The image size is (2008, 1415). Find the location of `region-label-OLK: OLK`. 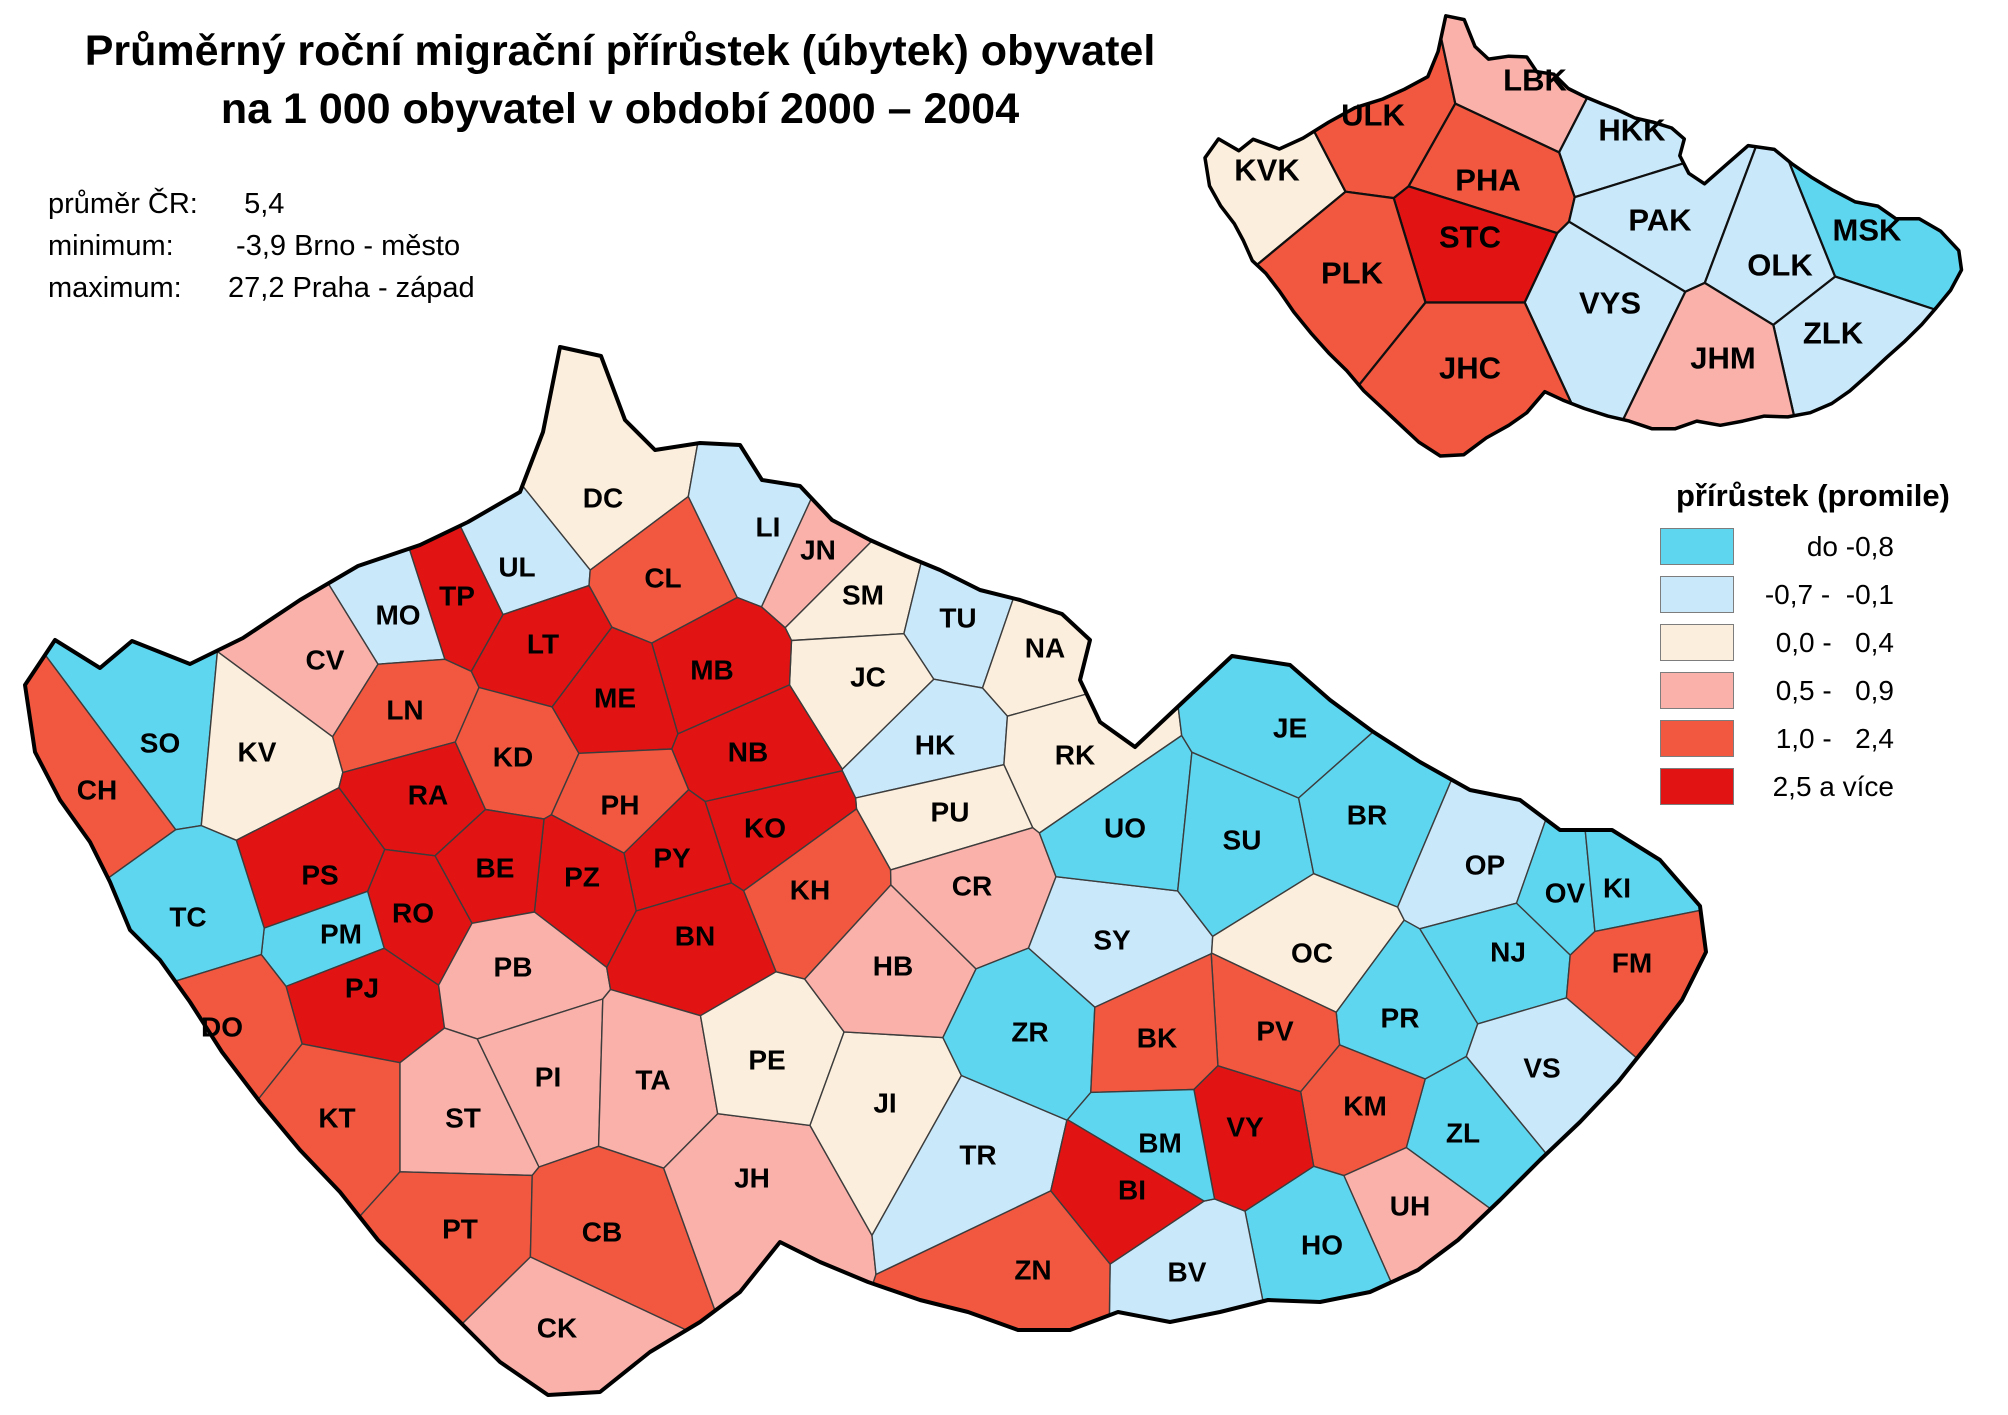

region-label-OLK: OLK is located at coordinates (1780, 265).